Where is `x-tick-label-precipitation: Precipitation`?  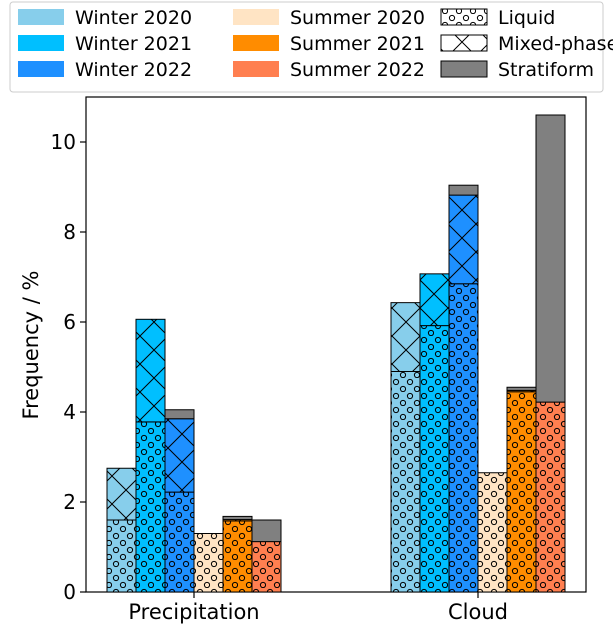 x-tick-label-precipitation: Precipitation is located at coordinates (193, 612).